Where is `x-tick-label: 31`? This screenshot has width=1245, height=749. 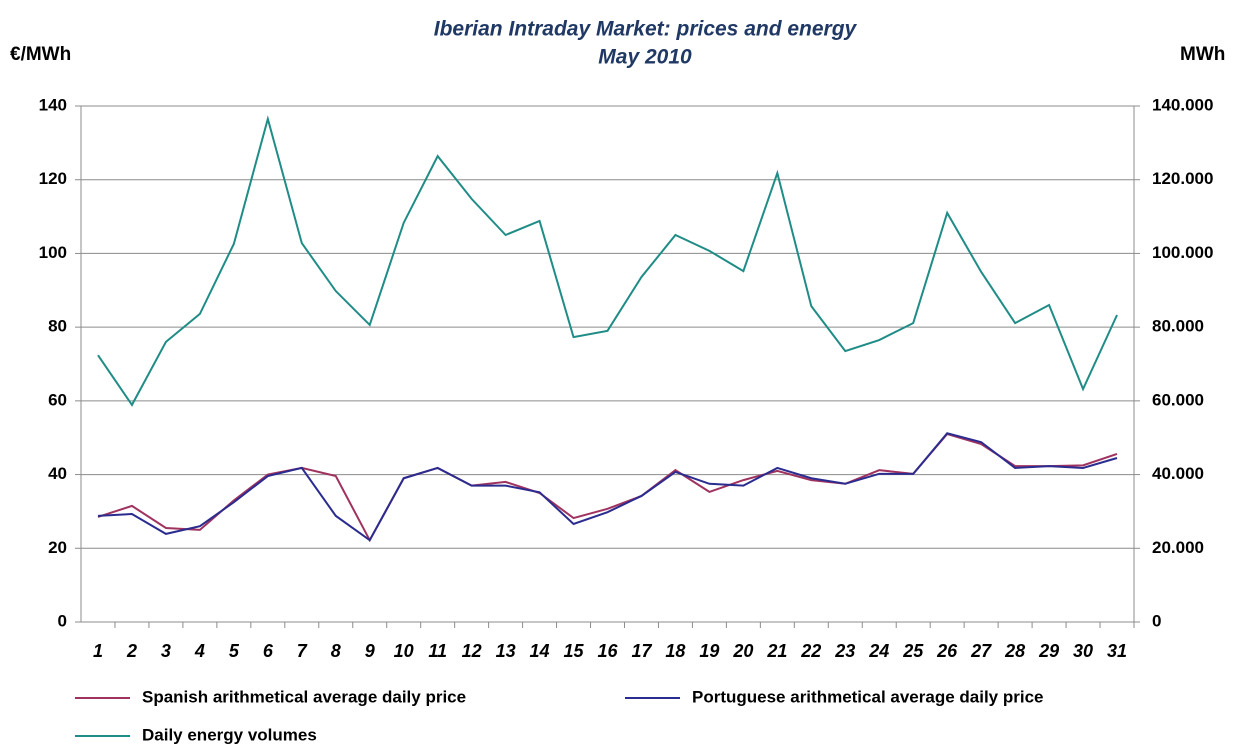
x-tick-label: 31 is located at coordinates (1117, 651).